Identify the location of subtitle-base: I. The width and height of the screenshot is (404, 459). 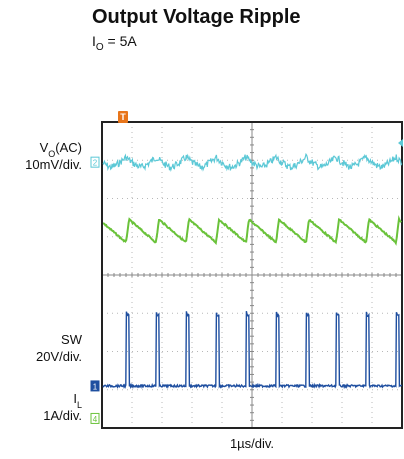
(94, 41).